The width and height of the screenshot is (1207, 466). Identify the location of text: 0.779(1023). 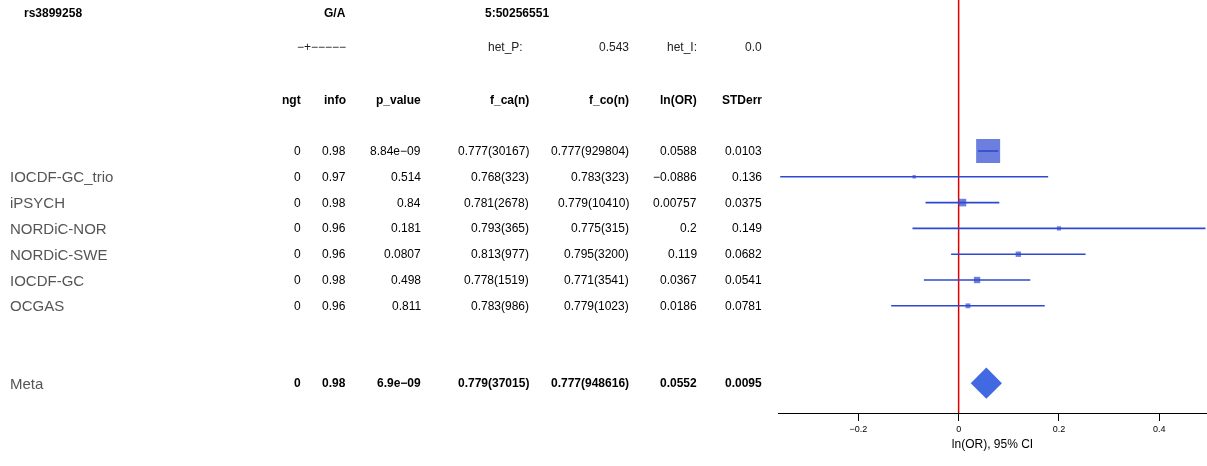
(596, 306).